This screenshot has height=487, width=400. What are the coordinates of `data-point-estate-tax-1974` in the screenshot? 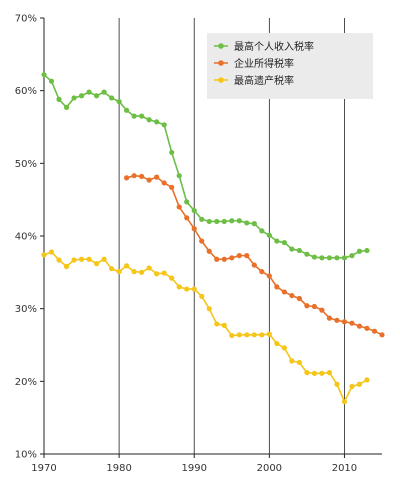 It's located at (74, 260).